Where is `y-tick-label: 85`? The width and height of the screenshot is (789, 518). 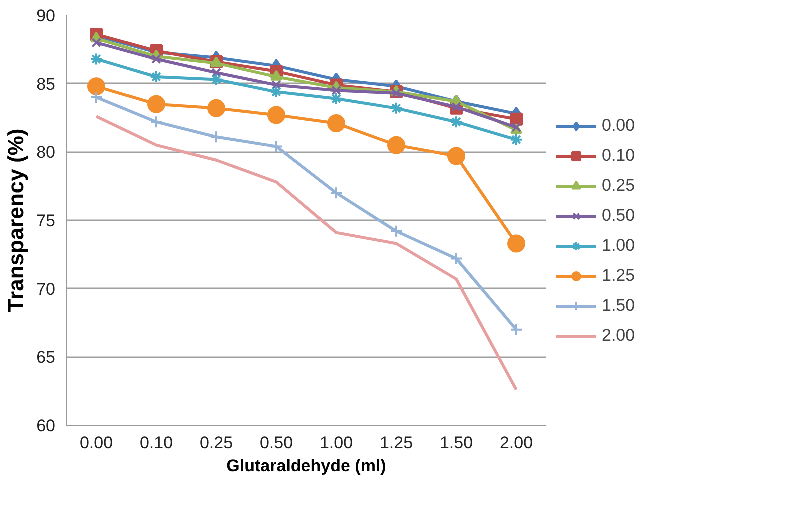 y-tick-label: 85 is located at coordinates (46, 84).